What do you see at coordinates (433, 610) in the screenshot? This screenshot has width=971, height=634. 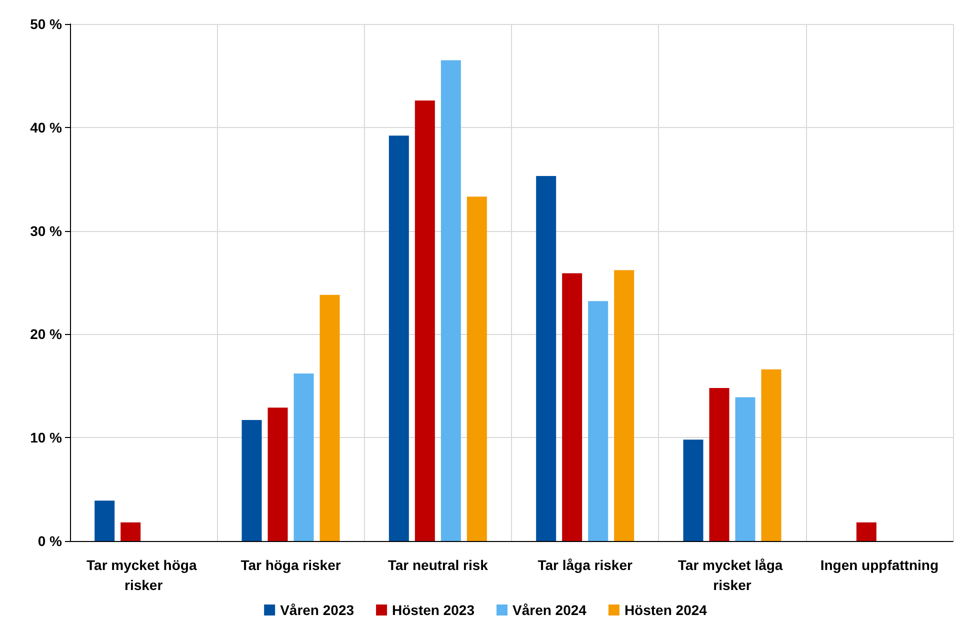 I see `legend-label: Hösten 2023` at bounding box center [433, 610].